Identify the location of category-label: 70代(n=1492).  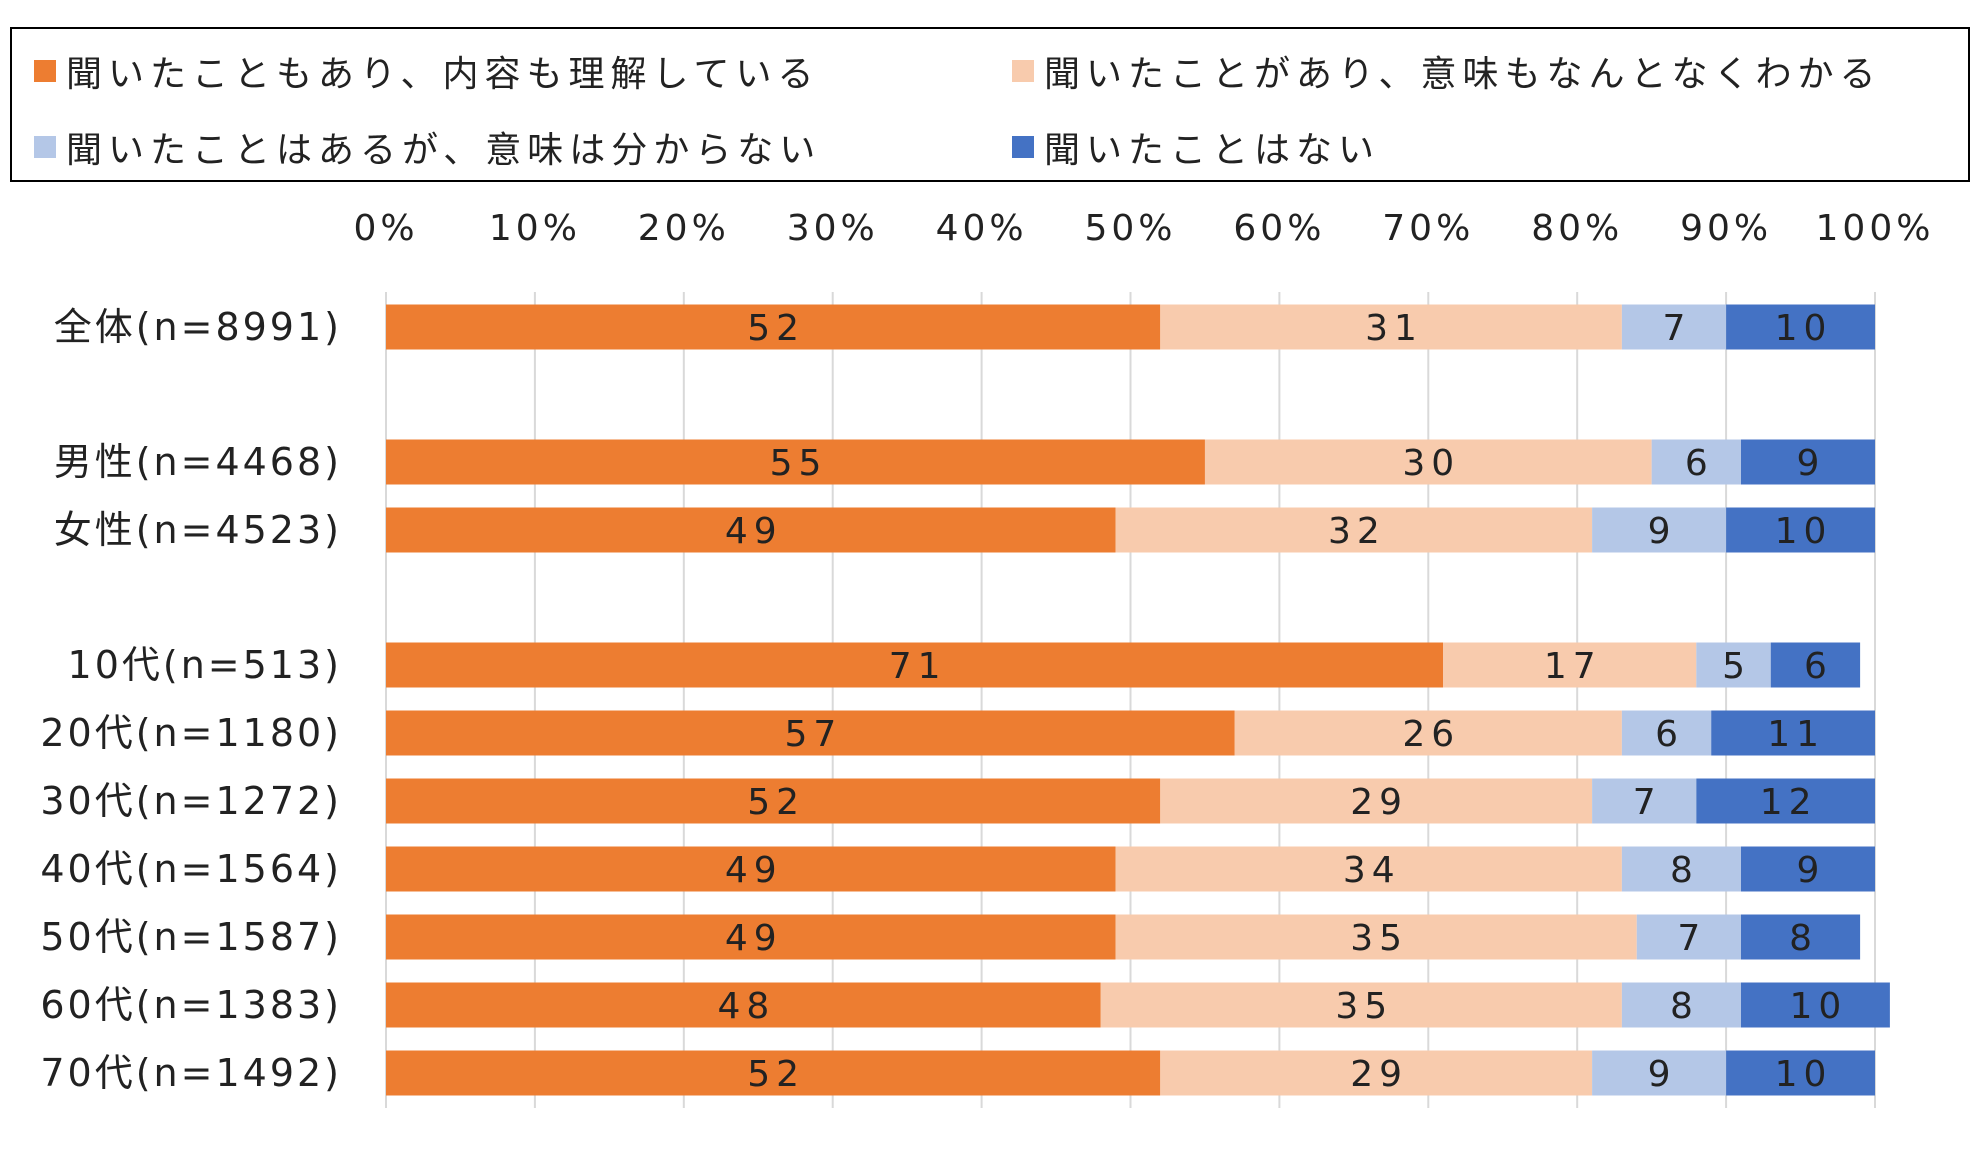
(191, 1073).